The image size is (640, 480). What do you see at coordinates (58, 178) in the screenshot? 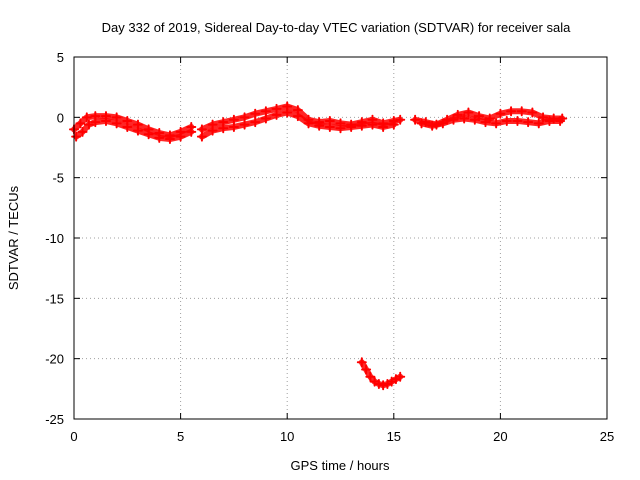
I see `y-tick-label: -5` at bounding box center [58, 178].